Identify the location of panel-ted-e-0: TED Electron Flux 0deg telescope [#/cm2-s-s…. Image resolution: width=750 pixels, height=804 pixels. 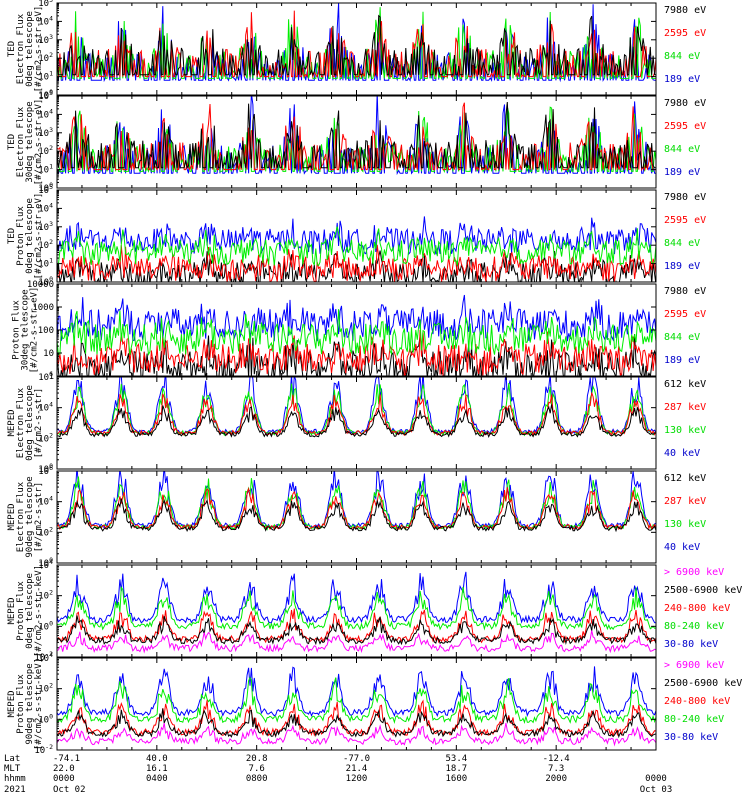
(356, 50).